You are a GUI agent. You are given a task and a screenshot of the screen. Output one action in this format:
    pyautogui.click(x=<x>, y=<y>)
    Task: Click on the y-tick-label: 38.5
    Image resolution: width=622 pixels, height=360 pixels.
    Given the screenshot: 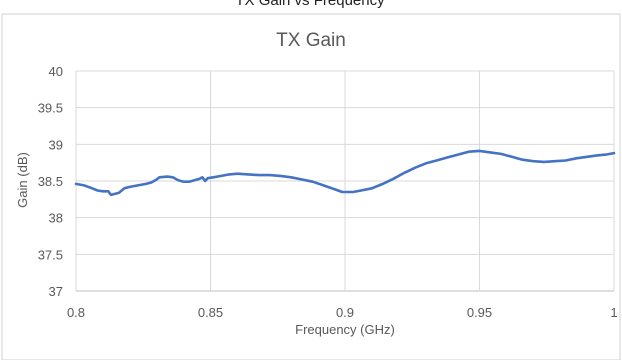 What is the action you would take?
    pyautogui.click(x=50, y=181)
    